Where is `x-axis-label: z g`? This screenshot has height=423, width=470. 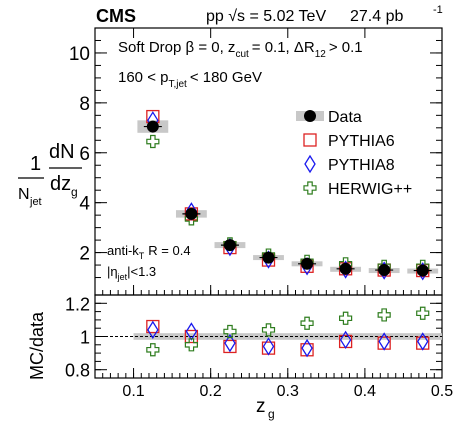 x-axis-label: z g is located at coordinates (265, 408).